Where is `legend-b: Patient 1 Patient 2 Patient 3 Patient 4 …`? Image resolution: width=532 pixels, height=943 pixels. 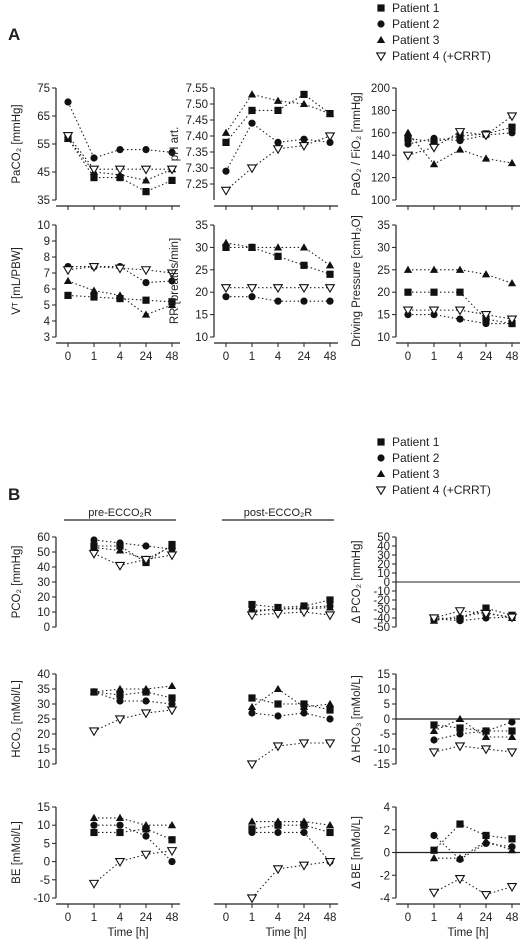 legend-b: Patient 1 Patient 2 Patient 3 Patient 4 … is located at coordinates (433, 466).